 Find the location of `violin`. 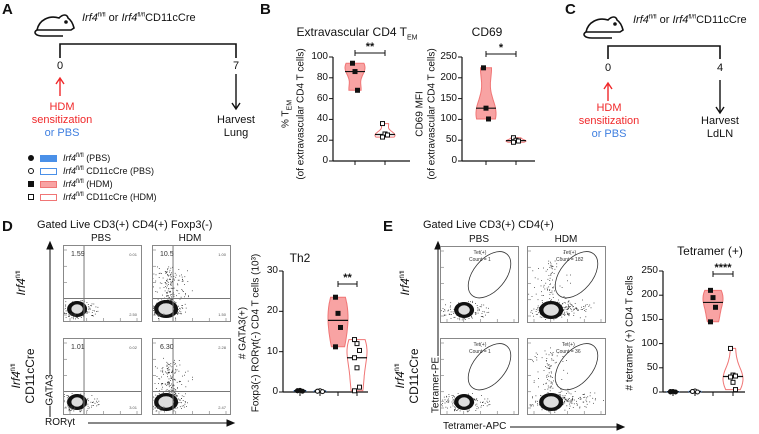

violin is located at coordinates (355, 76).